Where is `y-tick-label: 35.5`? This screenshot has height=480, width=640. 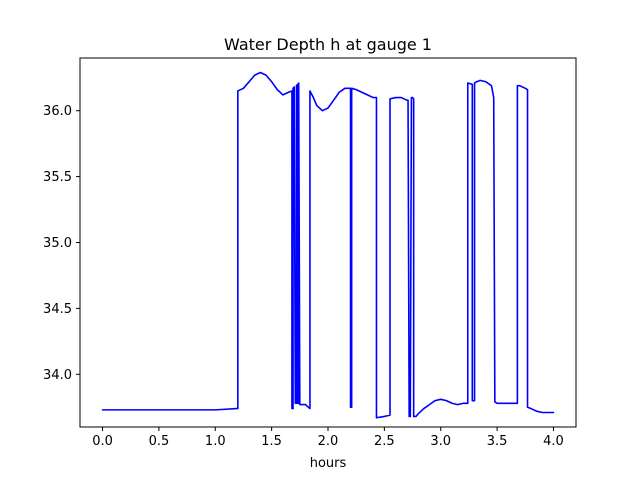
y-tick-label: 35.5 is located at coordinates (57, 177).